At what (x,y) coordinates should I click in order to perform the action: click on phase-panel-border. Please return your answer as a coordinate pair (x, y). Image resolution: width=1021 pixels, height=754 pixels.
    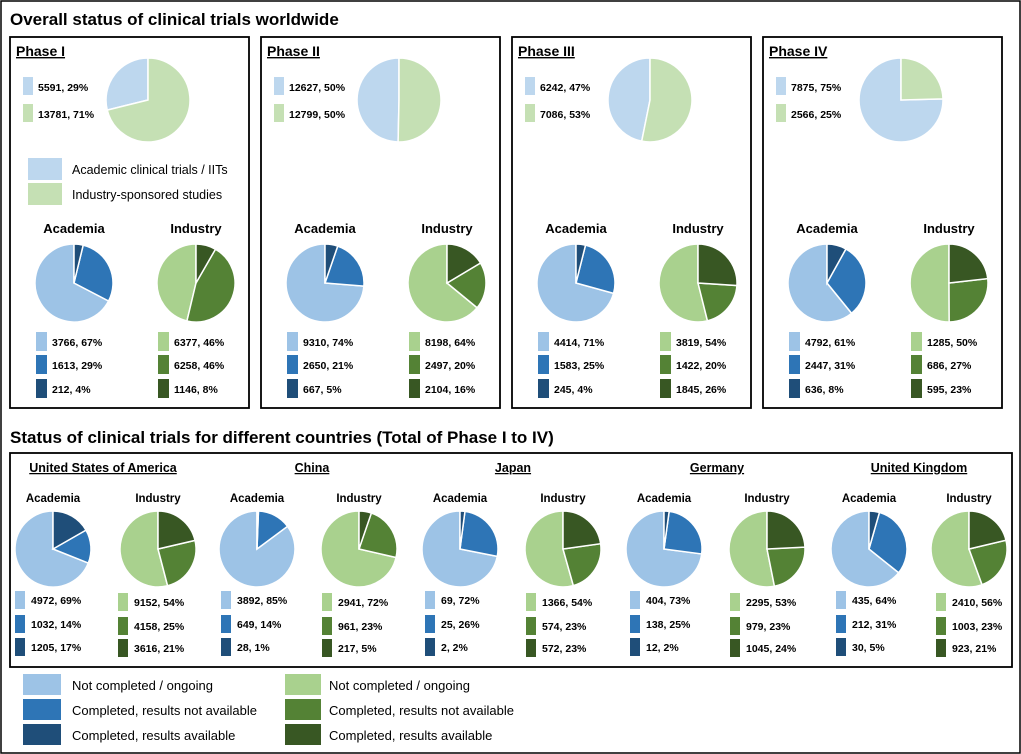
    Looking at the image, I should click on (380, 222).